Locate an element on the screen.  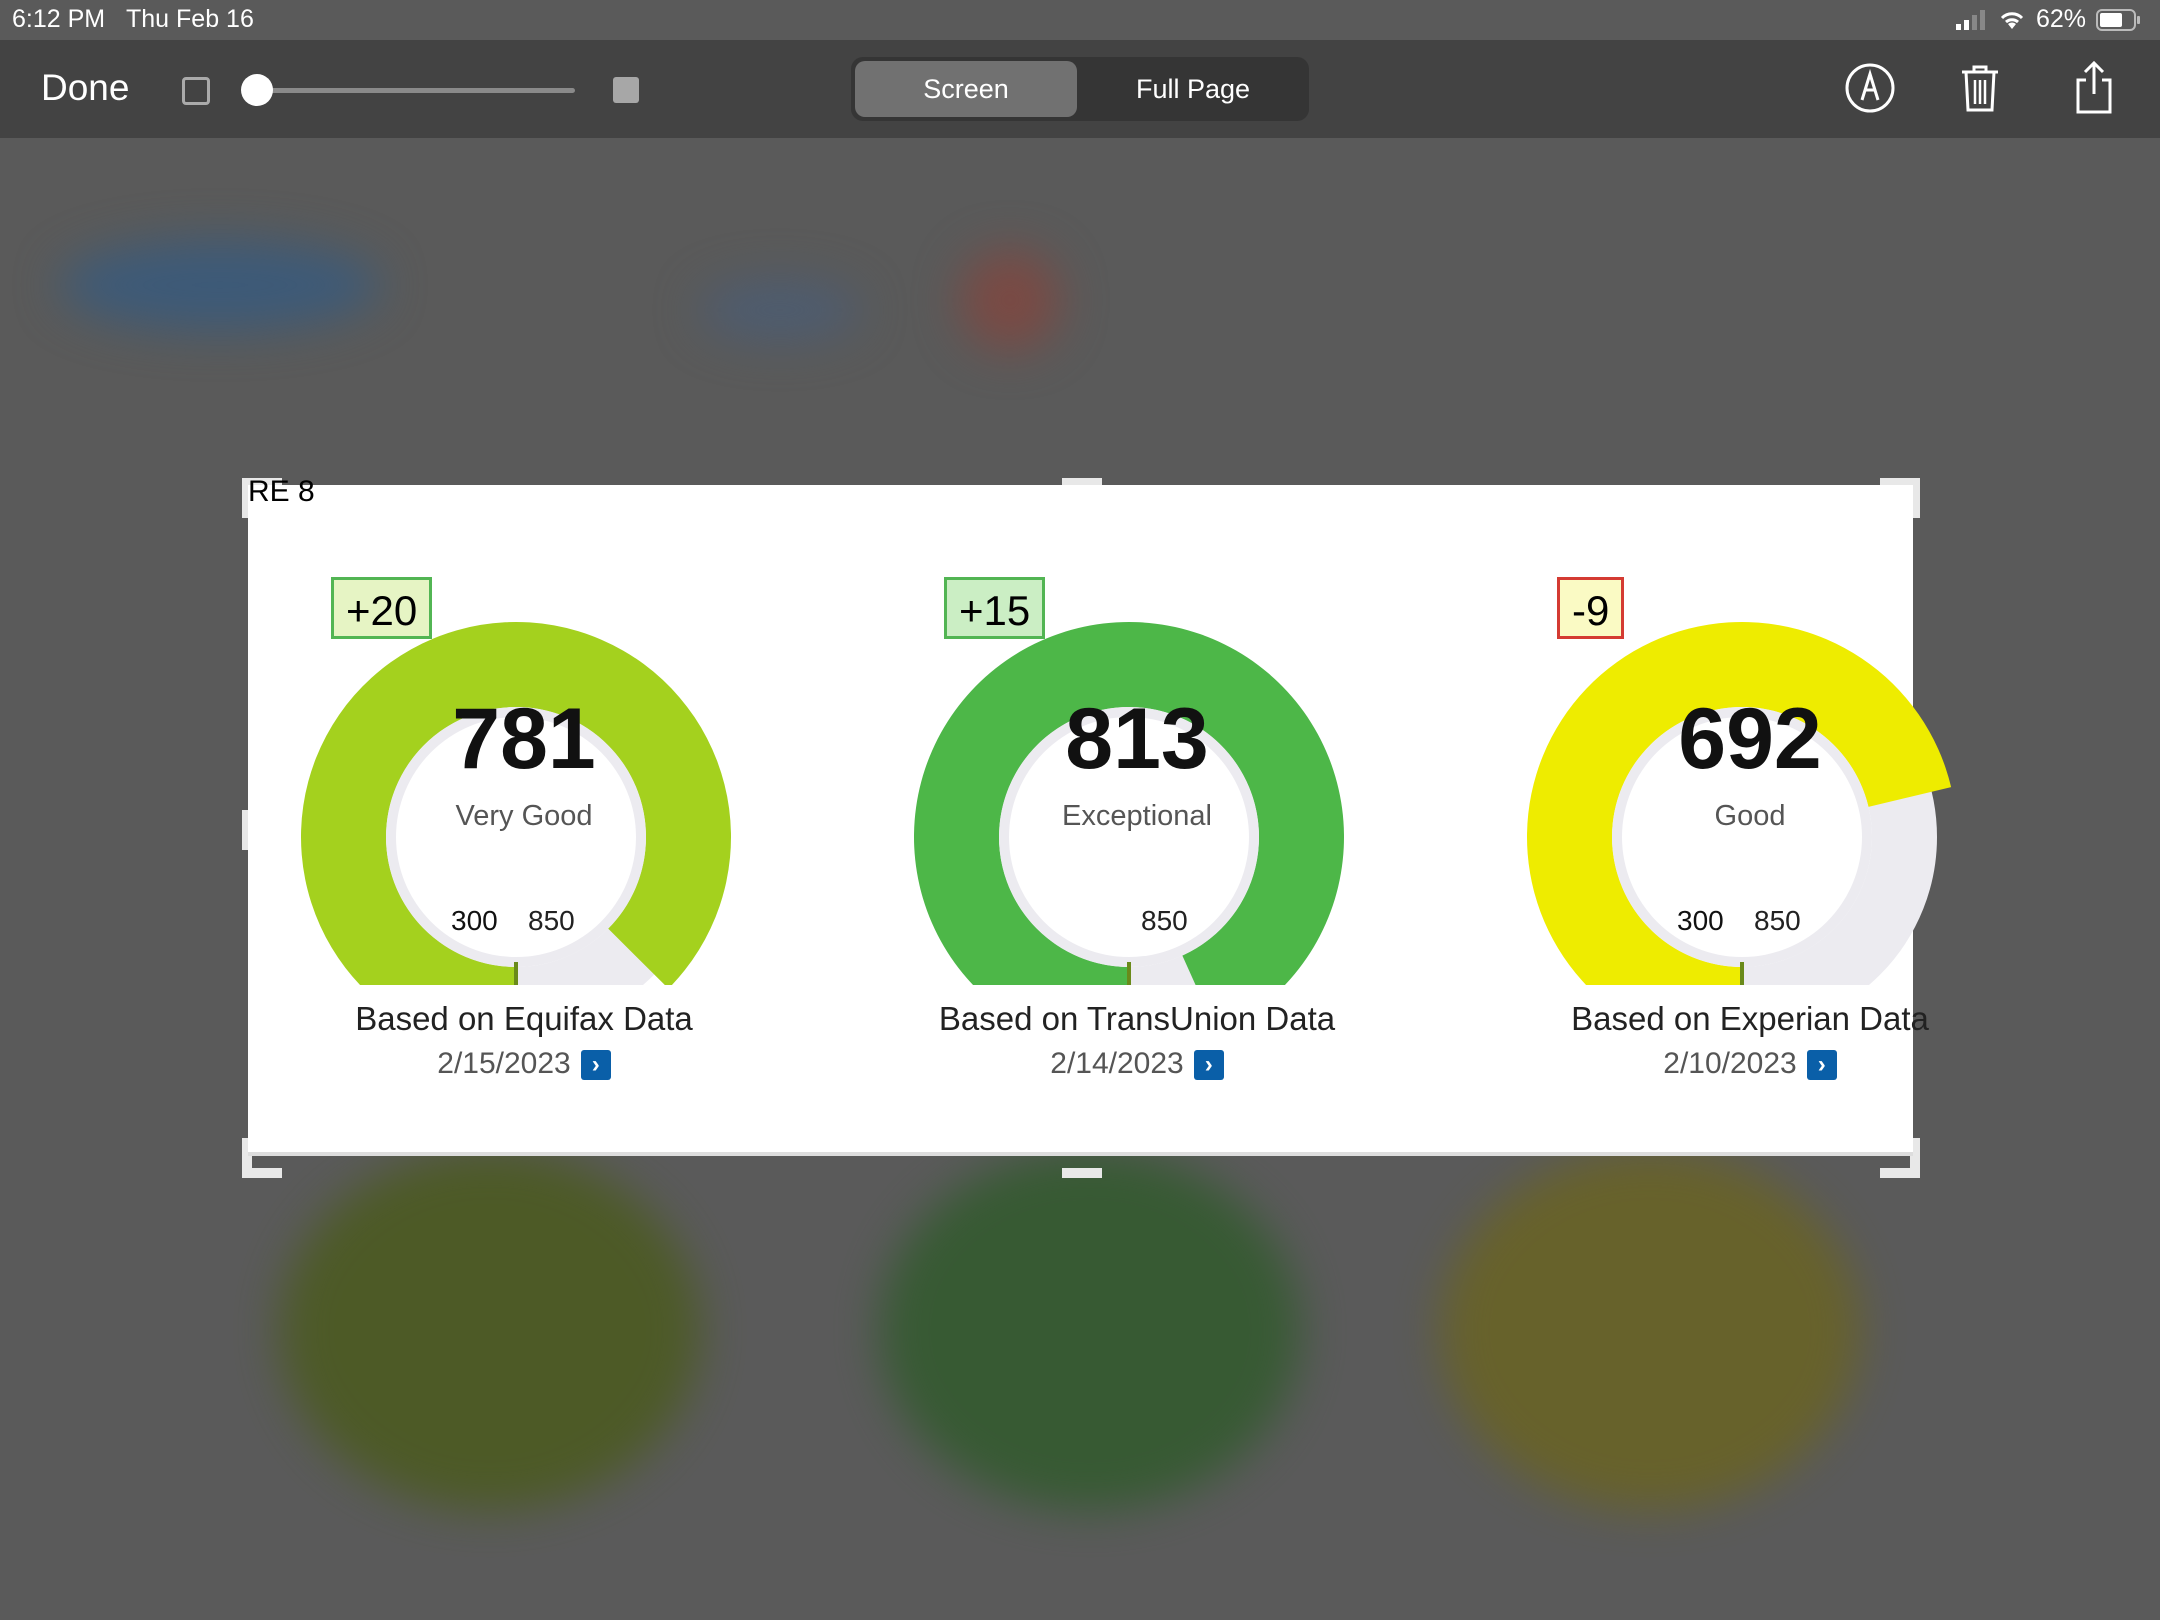
crop-handle-top-left is located at coordinates (262, 483).